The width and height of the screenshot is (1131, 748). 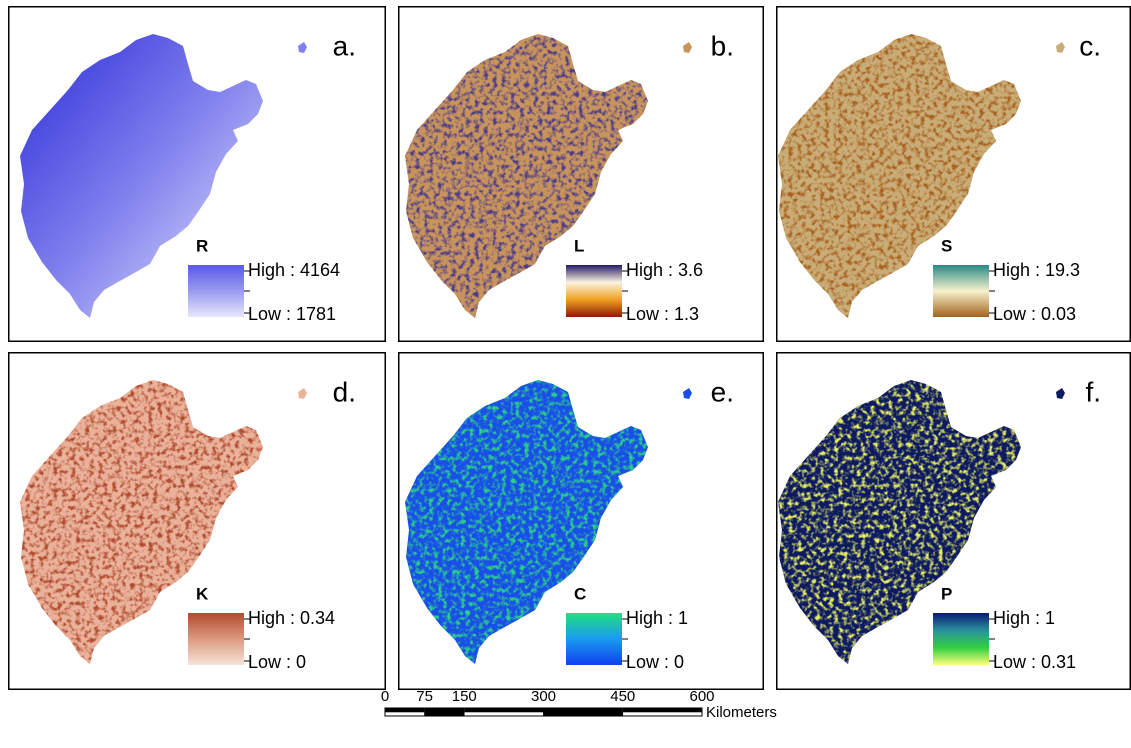 I want to click on map-panel: c. S High : 19.3 Low : 0.03, so click(x=953, y=174).